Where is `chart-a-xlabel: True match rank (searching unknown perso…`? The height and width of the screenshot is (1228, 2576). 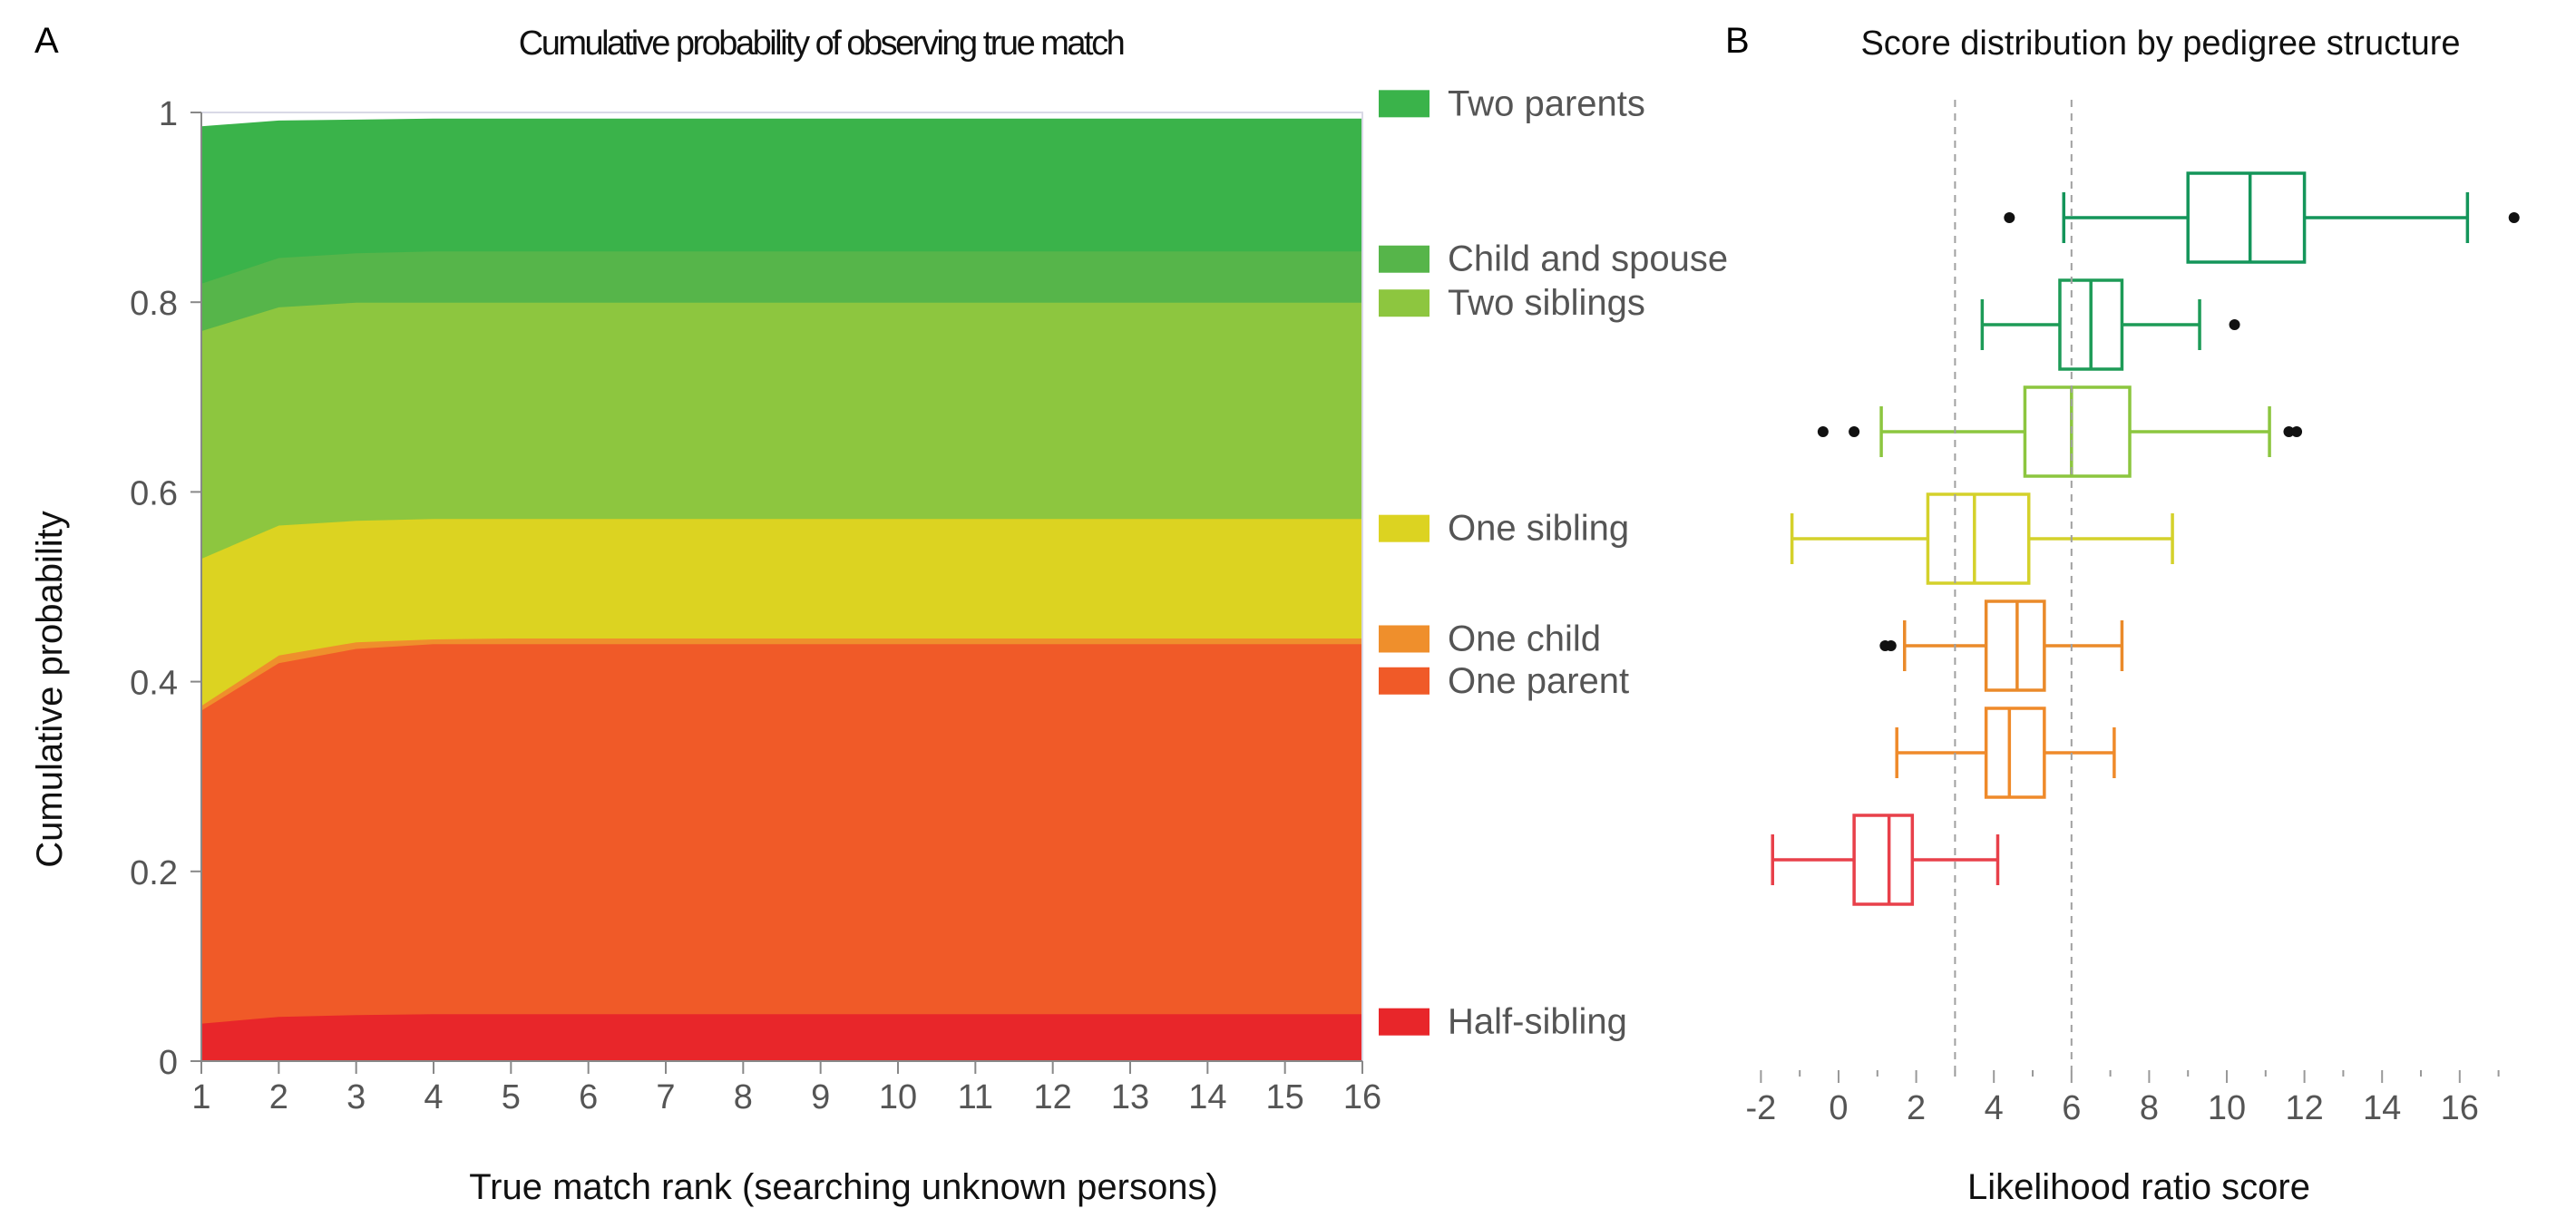 chart-a-xlabel: True match rank (searching unknown perso… is located at coordinates (843, 1187).